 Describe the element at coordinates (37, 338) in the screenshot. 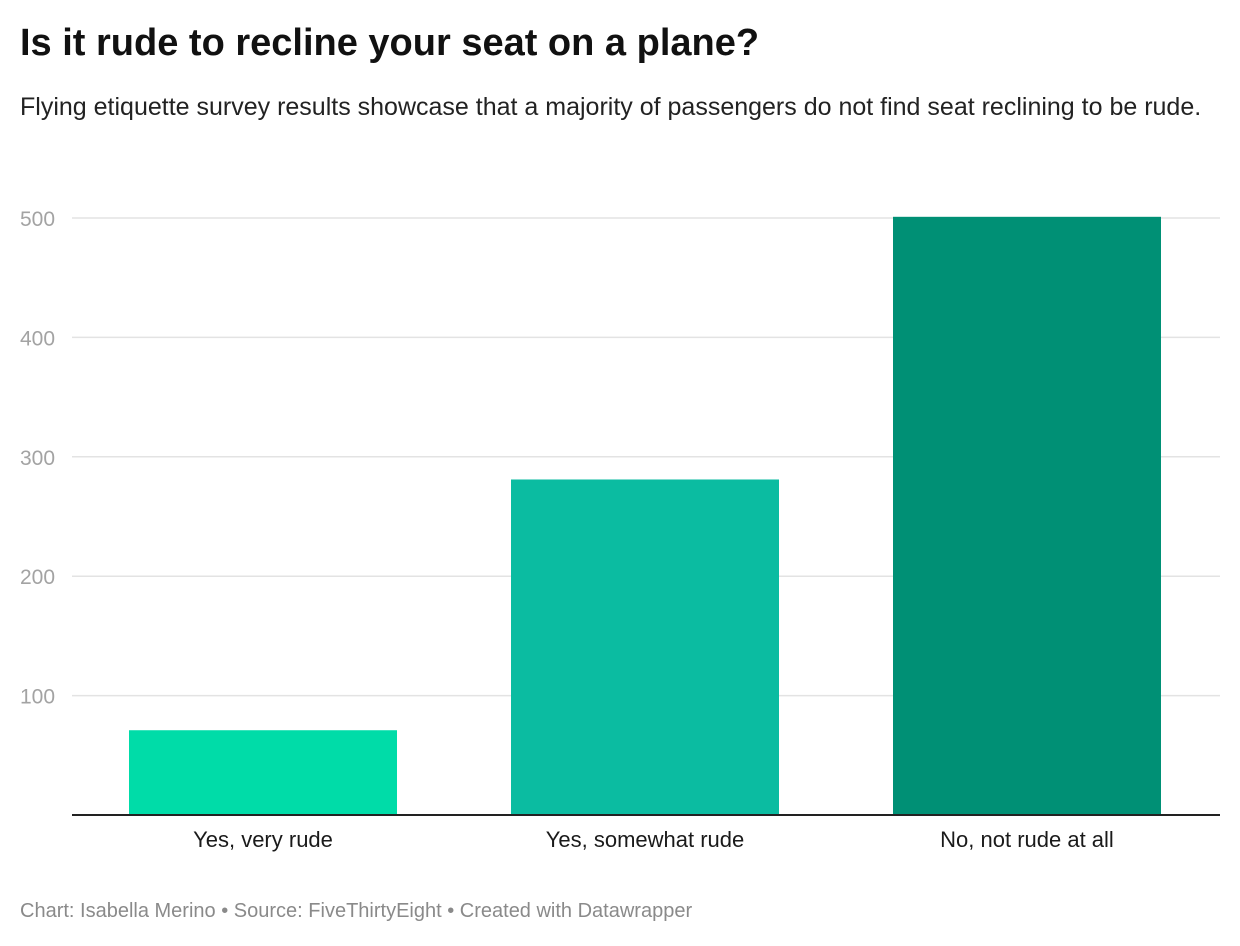

I see `y-tick-label: 400` at that location.